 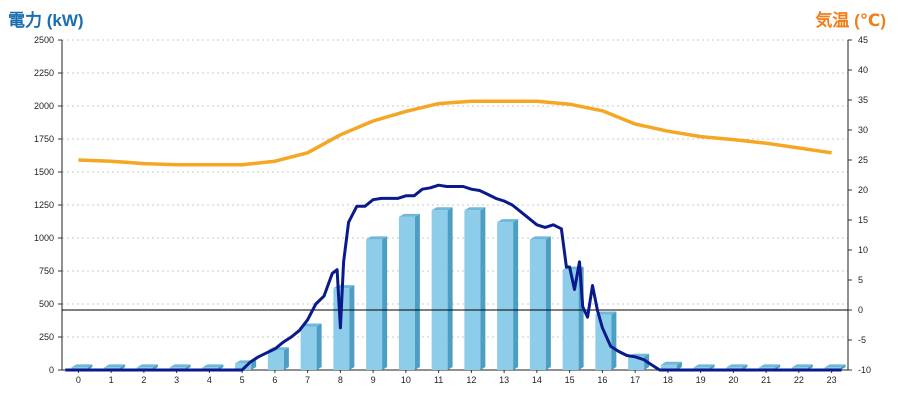 What do you see at coordinates (863, 40) in the screenshot?
I see `right-tick-label: 45` at bounding box center [863, 40].